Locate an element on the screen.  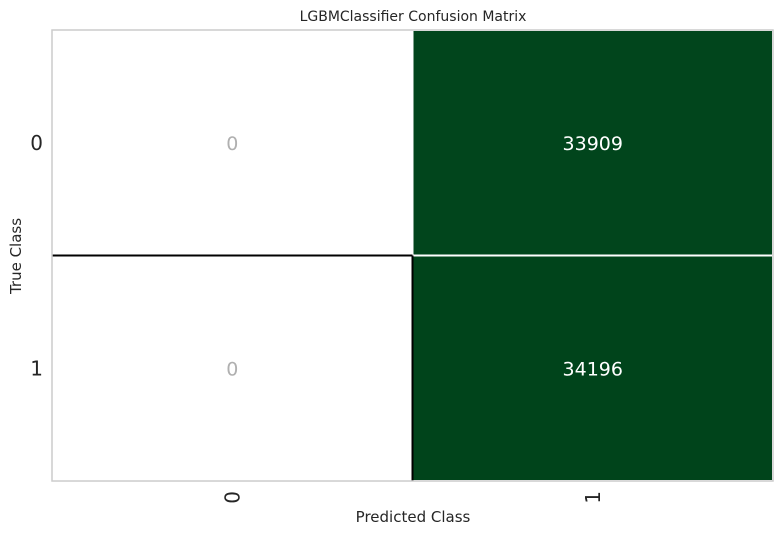
y-tick-label-0: 0 is located at coordinates (36, 143).